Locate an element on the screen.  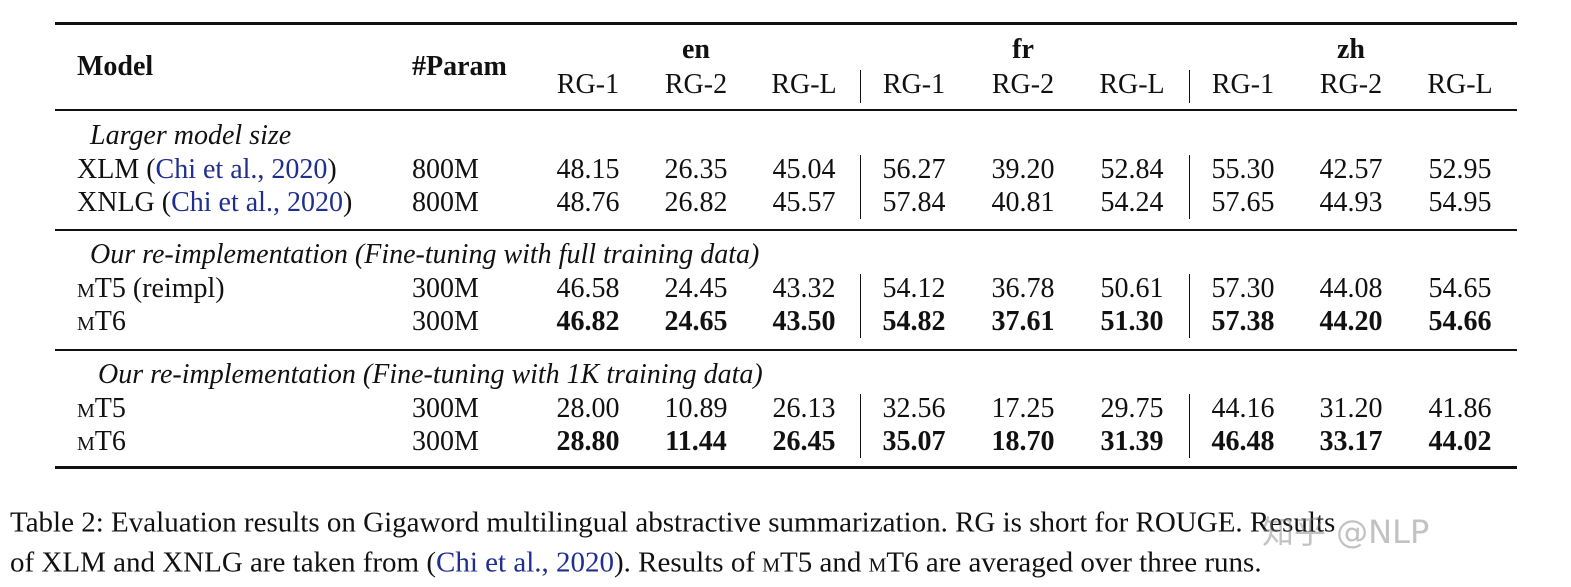
score: 40.81 is located at coordinates (1023, 202).